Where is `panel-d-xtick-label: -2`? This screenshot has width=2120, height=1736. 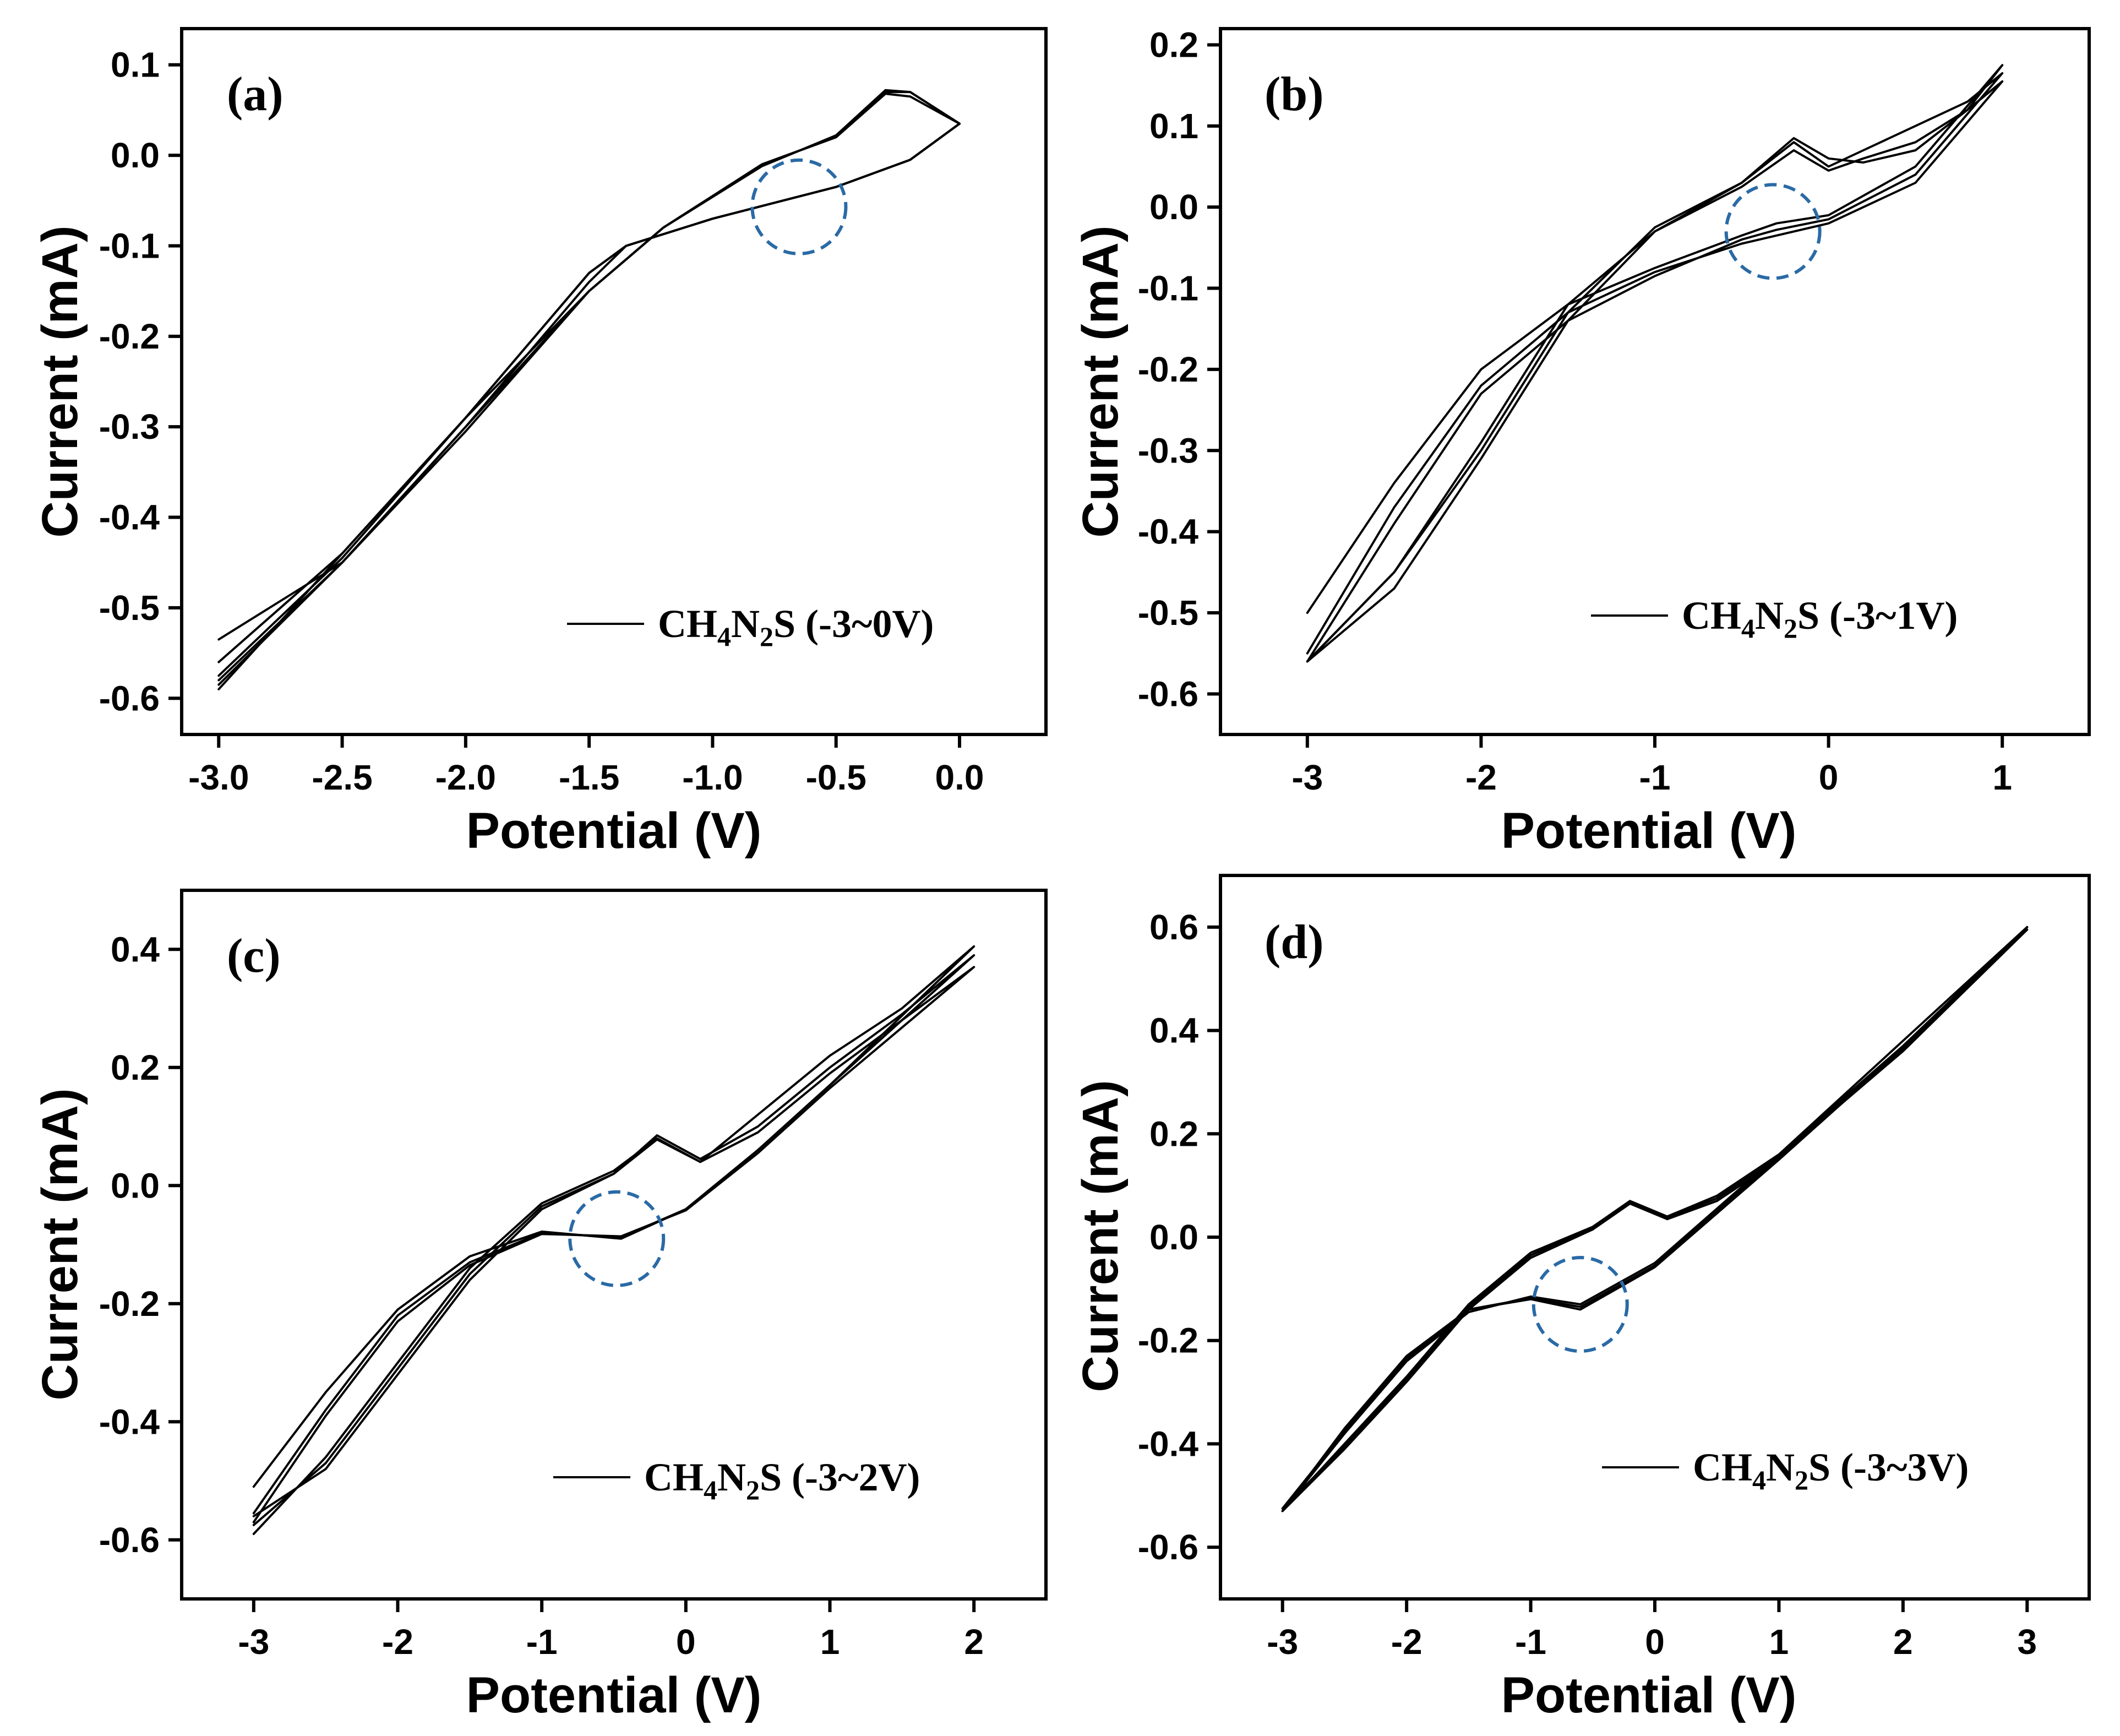 panel-d-xtick-label: -2 is located at coordinates (1407, 1642).